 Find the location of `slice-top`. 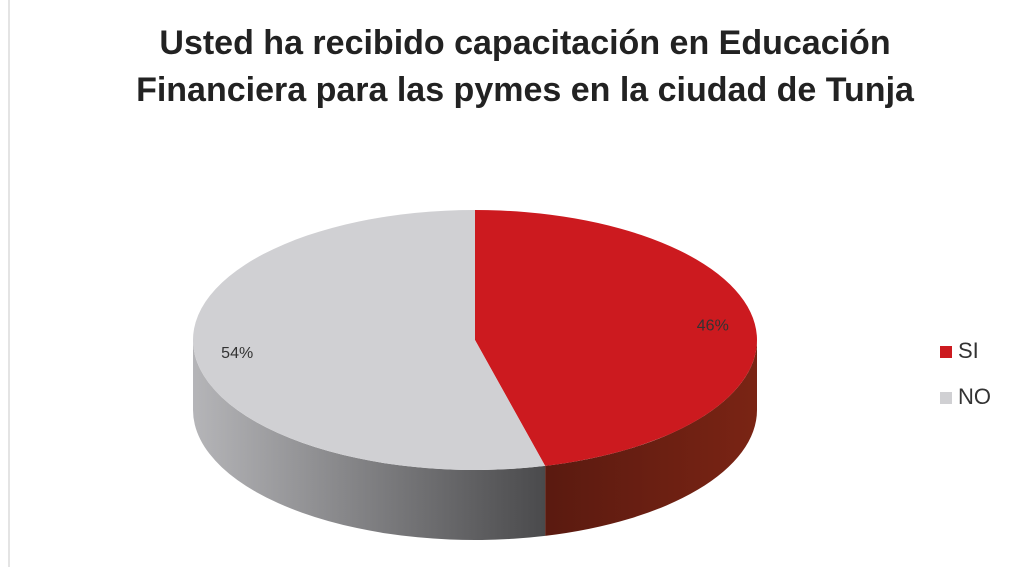

slice-top is located at coordinates (616, 338).